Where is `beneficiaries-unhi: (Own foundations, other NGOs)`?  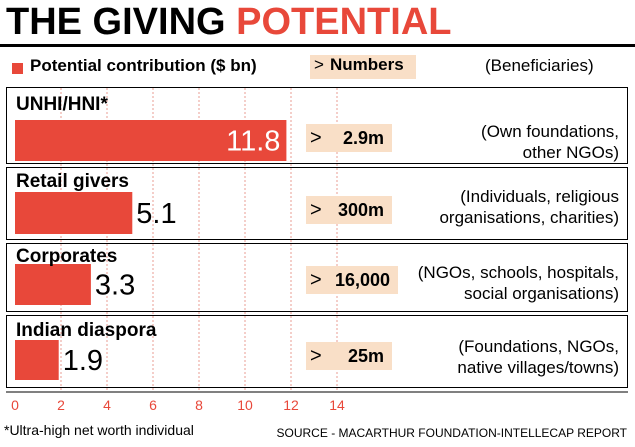
beneficiaries-unhi: (Own foundations, other NGOs) is located at coordinates (550, 142).